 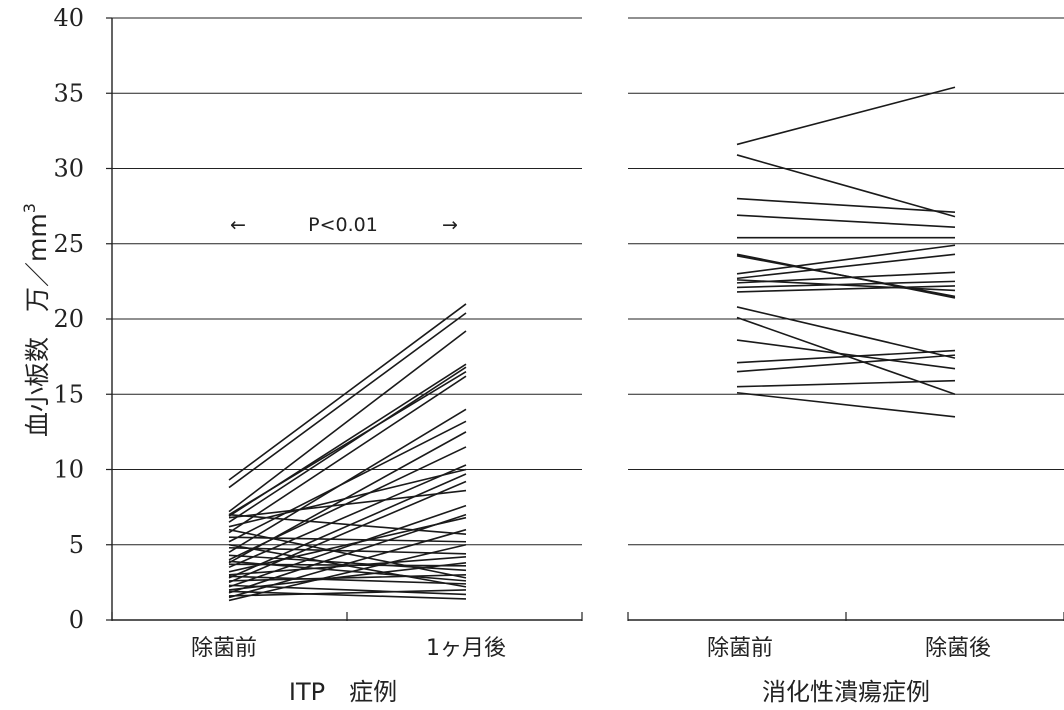 What do you see at coordinates (68, 244) in the screenshot?
I see `y-tick-label: 25` at bounding box center [68, 244].